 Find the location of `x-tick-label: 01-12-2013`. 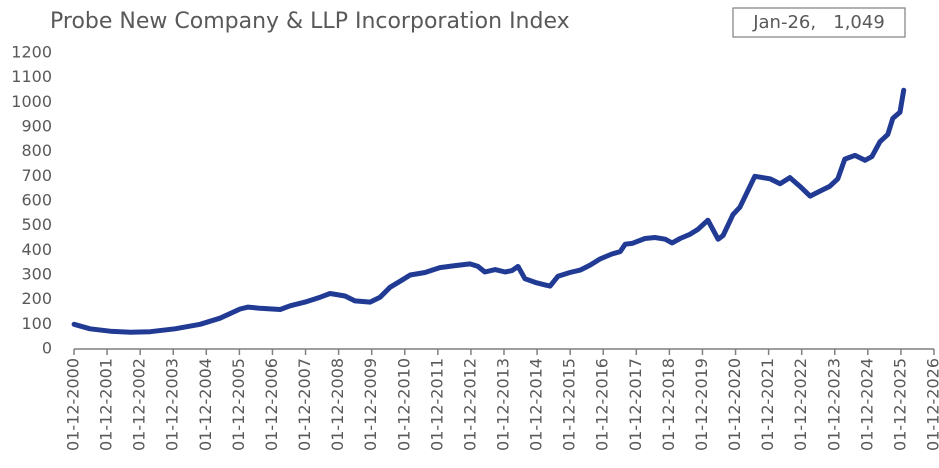

x-tick-label: 01-12-2013 is located at coordinates (503, 404).